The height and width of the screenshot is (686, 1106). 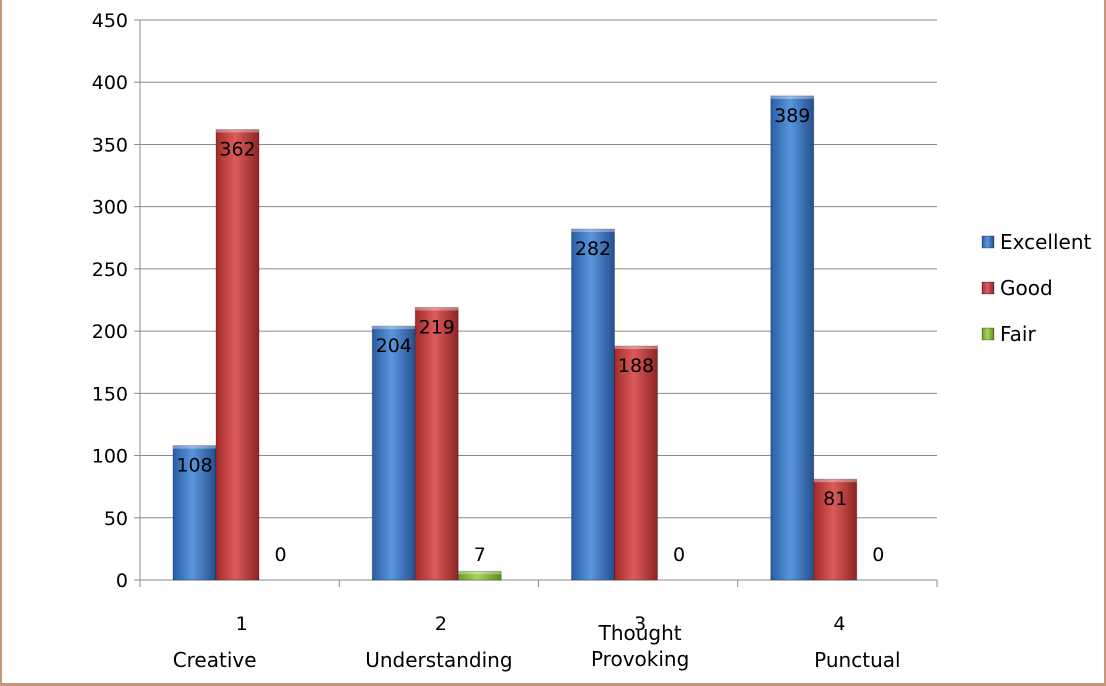 What do you see at coordinates (110, 394) in the screenshot?
I see `y-tick-label: 150` at bounding box center [110, 394].